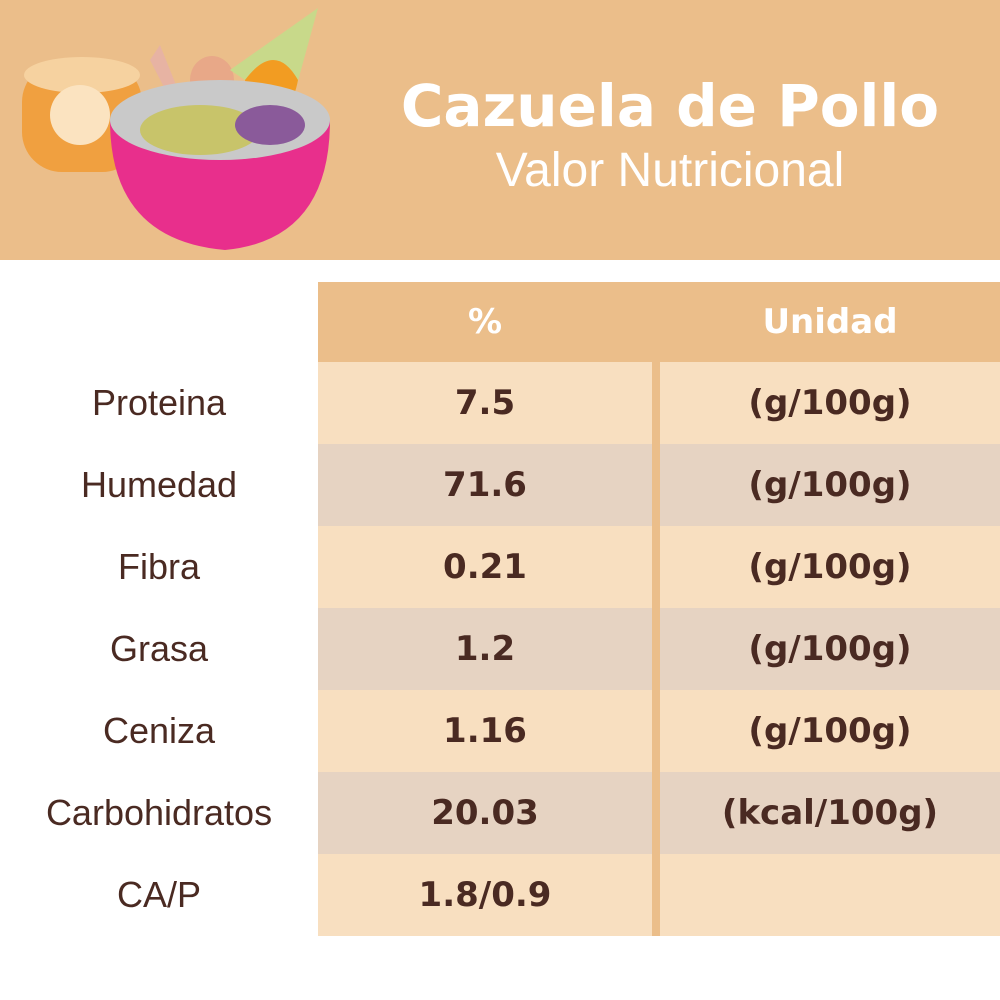 The height and width of the screenshot is (1000, 1000). What do you see at coordinates (670, 170) in the screenshot?
I see `subtitle: Valor Nutricional` at bounding box center [670, 170].